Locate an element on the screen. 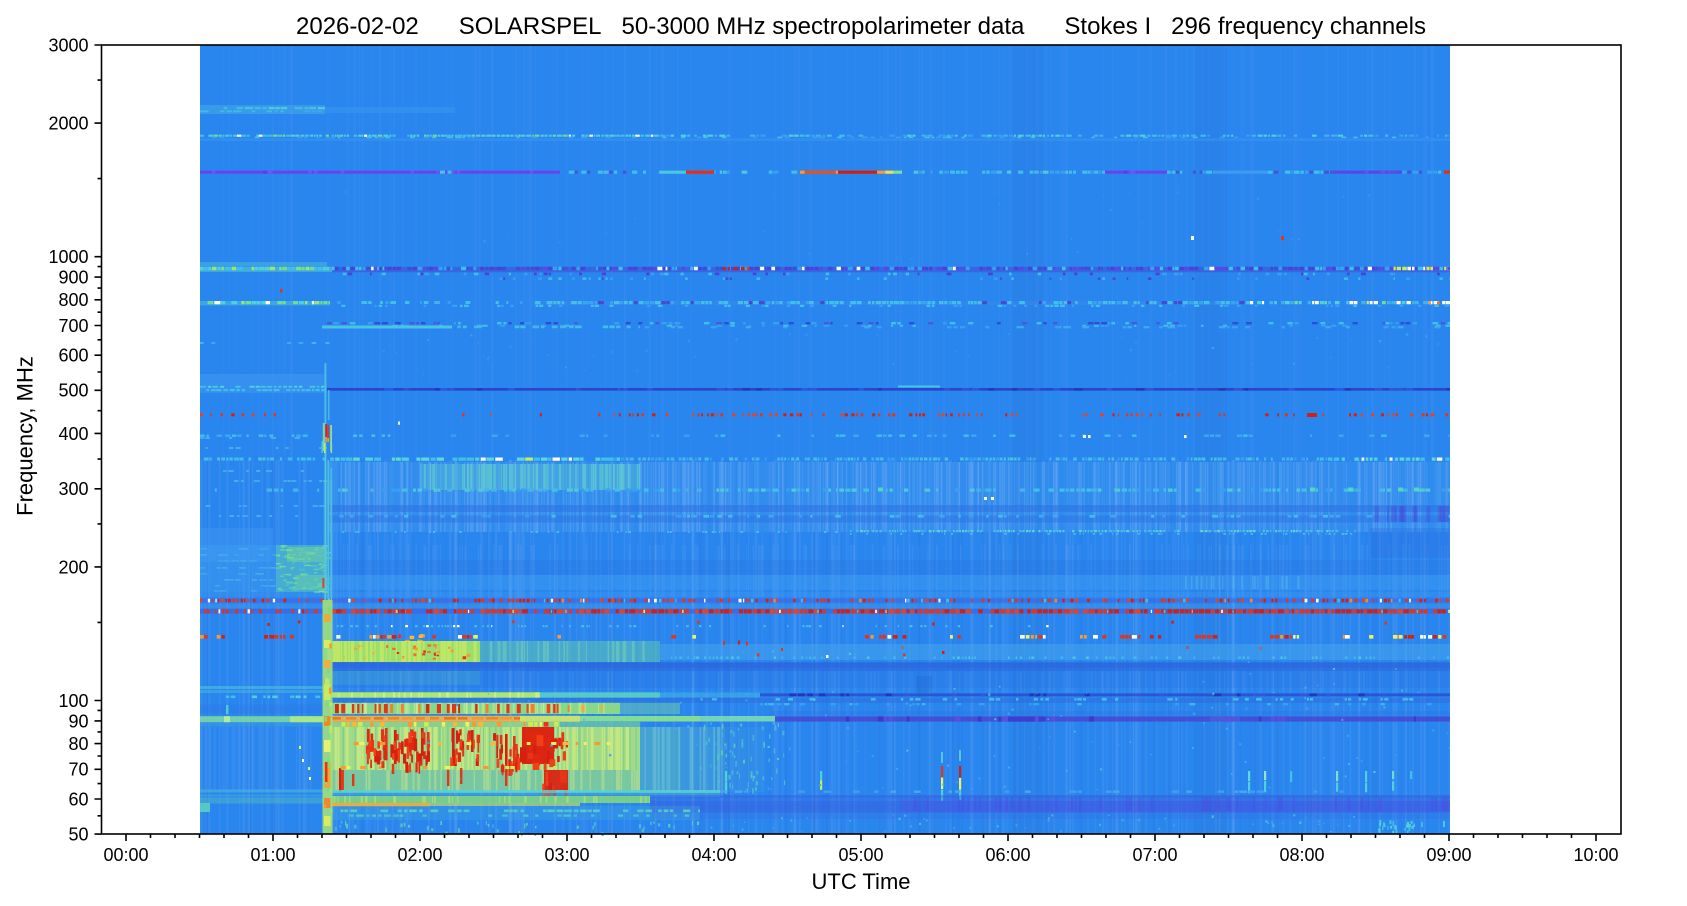 This screenshot has width=1687, height=906. svg-text: Frequency, MHz is located at coordinates (25, 436).